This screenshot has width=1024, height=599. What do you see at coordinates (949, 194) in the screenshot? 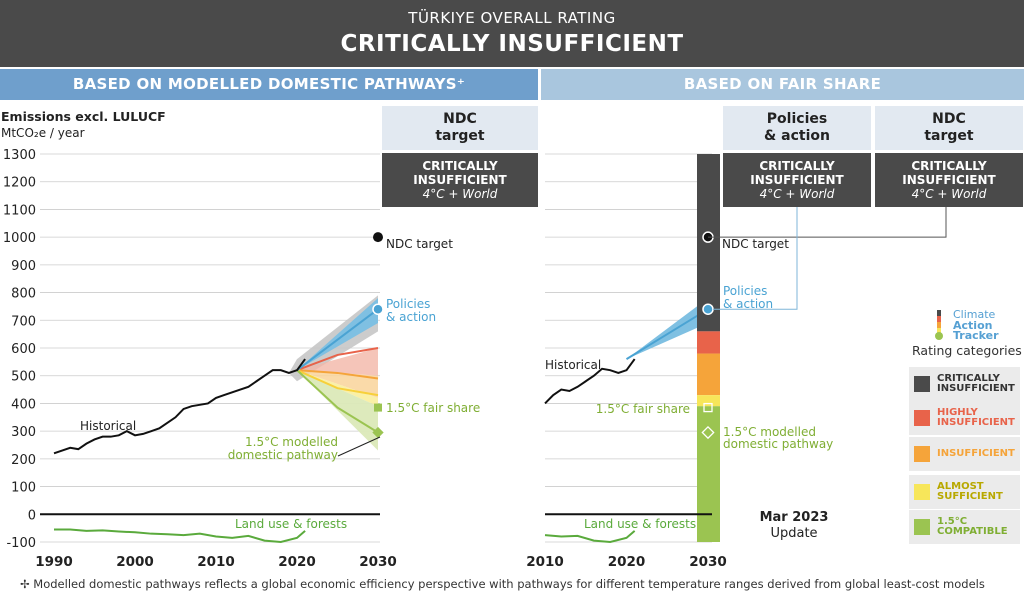
I see `right-ndc-world: 4°C + World` at bounding box center [949, 194].